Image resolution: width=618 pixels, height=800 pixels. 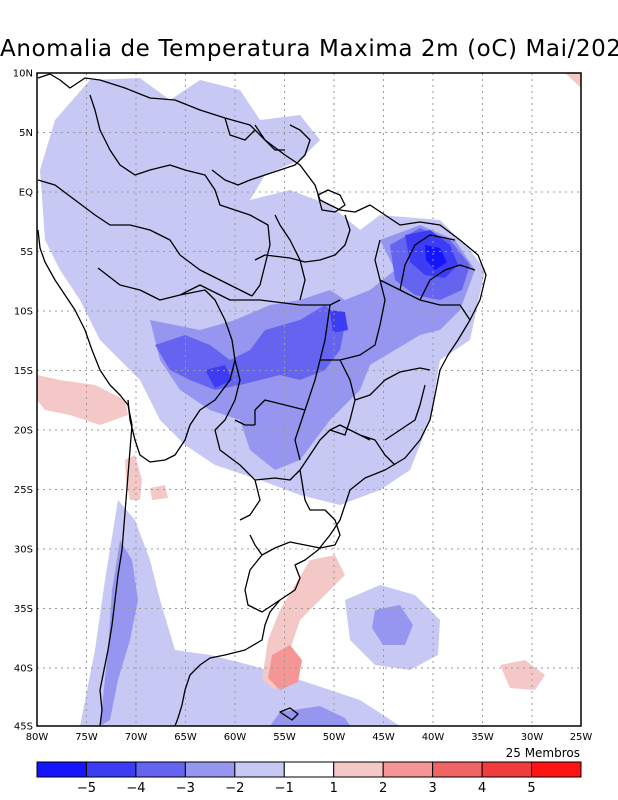 What do you see at coordinates (86, 788) in the screenshot?
I see `legend-tick-label: −5` at bounding box center [86, 788].